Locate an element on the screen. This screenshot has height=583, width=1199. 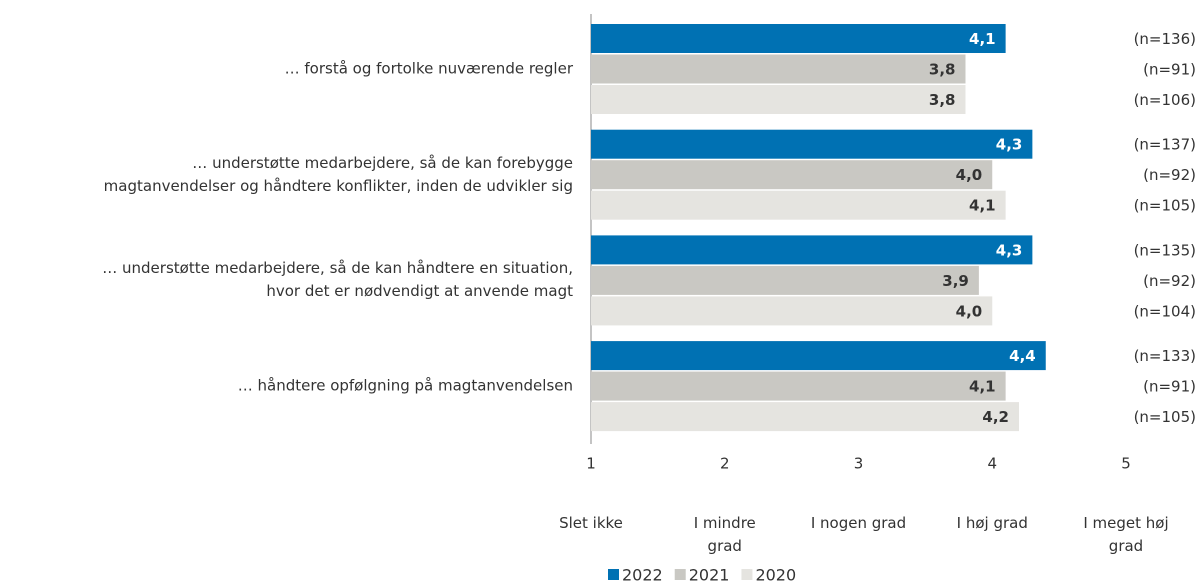
x-tick-label: 4 is located at coordinates (992, 464).